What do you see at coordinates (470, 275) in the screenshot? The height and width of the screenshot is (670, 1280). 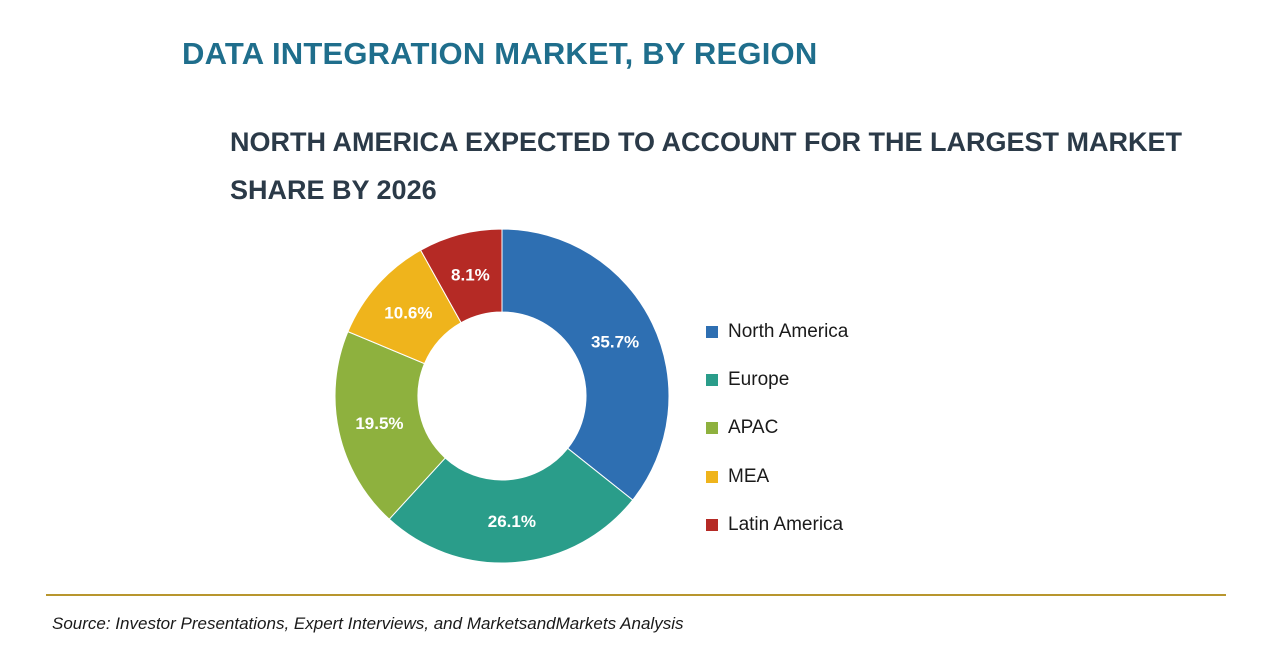 I see `data-label-latin-america: 8.1%` at bounding box center [470, 275].